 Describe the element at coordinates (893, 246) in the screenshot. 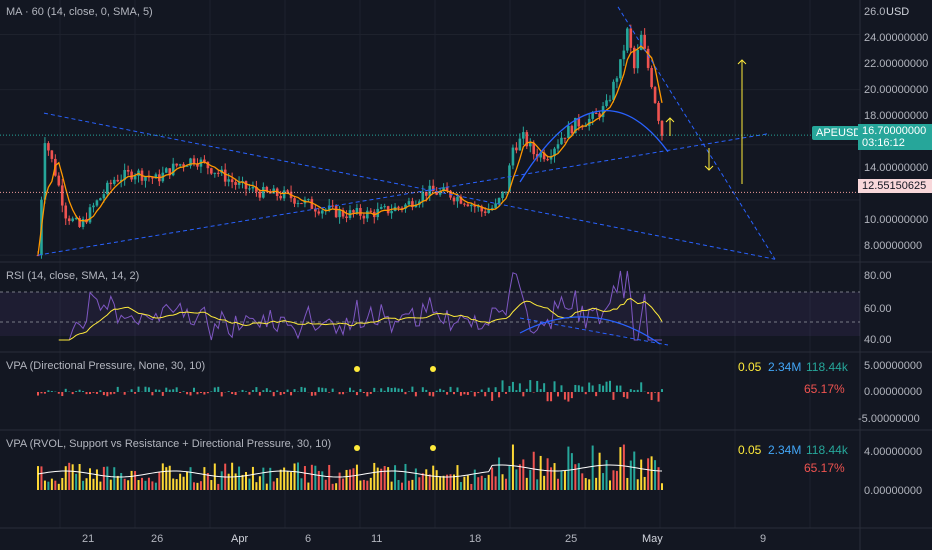

I see `price-tick: 8.00000000` at that location.